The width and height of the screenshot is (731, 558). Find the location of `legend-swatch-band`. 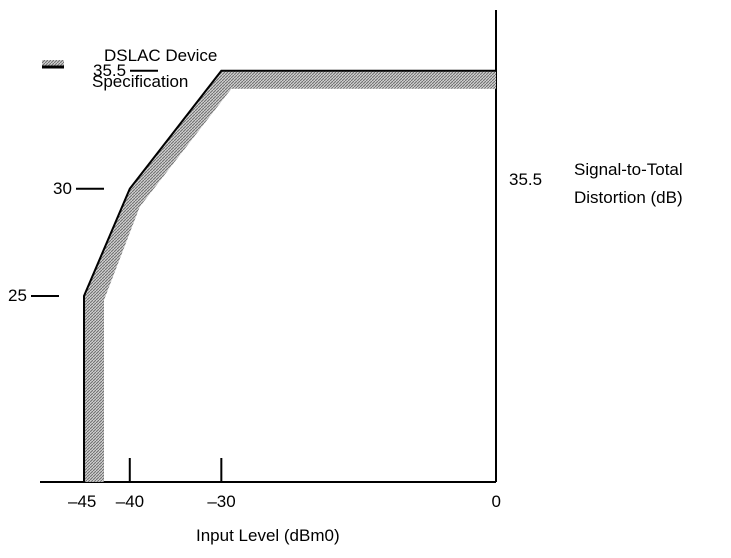

legend-swatch-band is located at coordinates (53, 63).